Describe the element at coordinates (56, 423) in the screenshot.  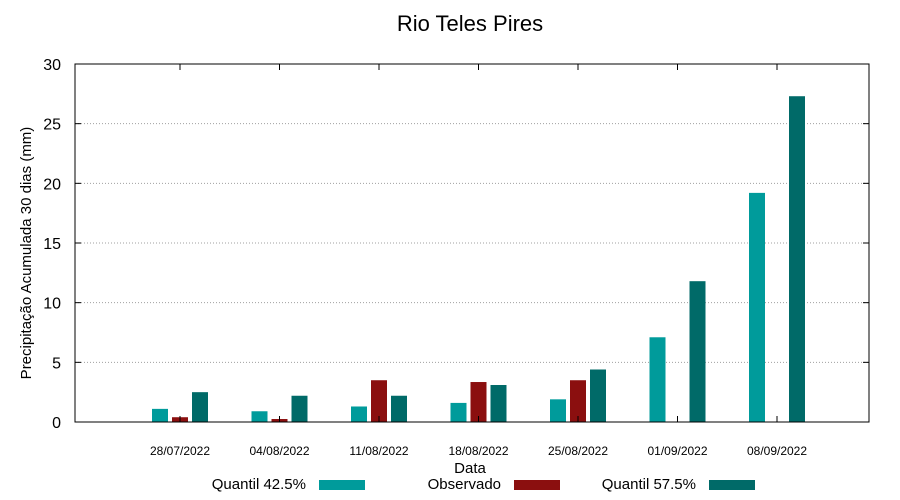
I see `y-tick-label: 0` at that location.